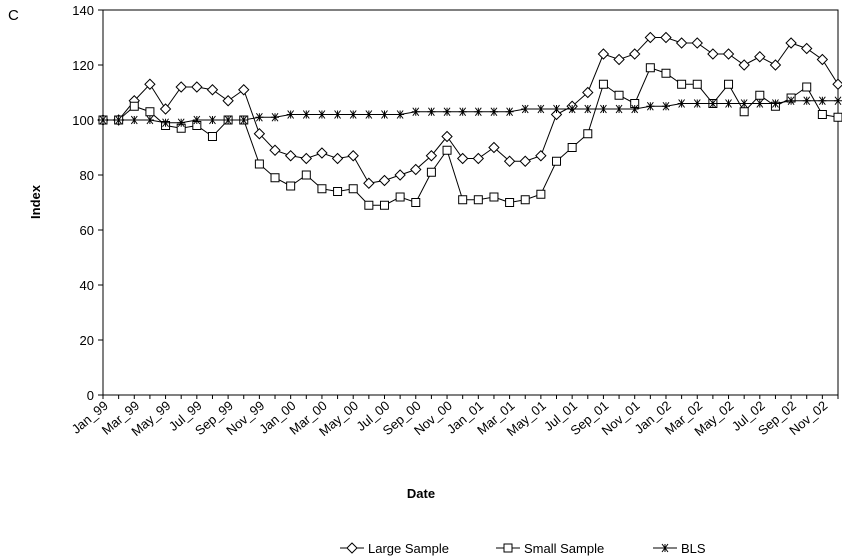 The width and height of the screenshot is (842, 560). Describe the element at coordinates (693, 548) in the screenshot. I see `legend-label: BLS` at that location.